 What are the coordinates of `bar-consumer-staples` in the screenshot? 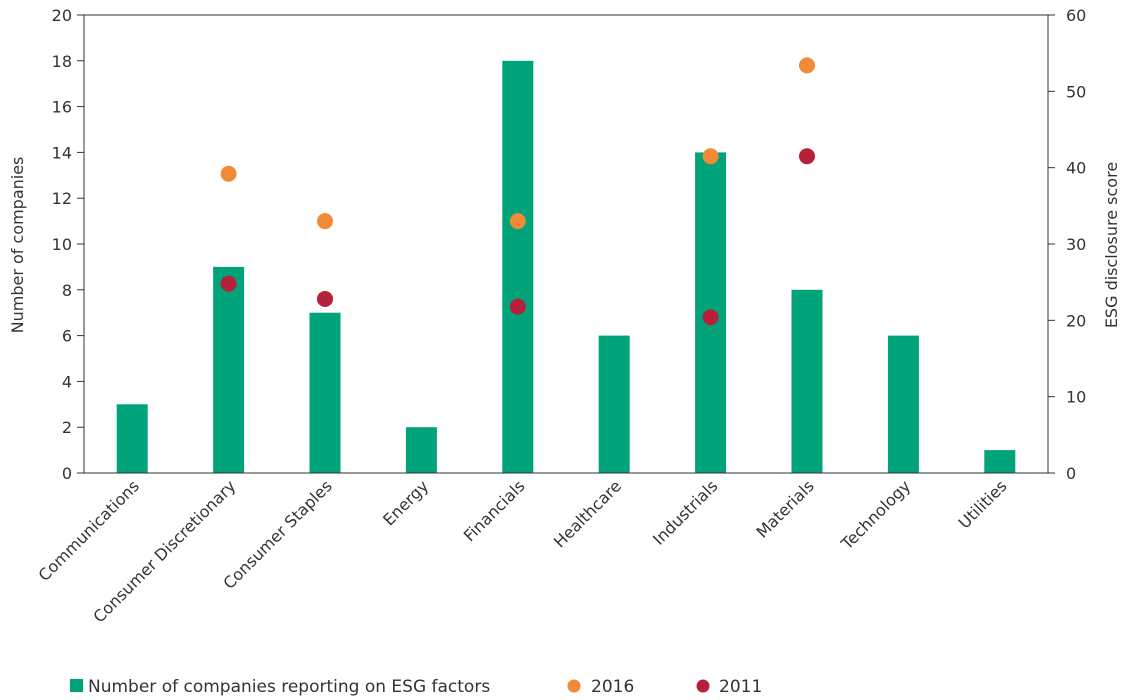 It's located at (325, 392).